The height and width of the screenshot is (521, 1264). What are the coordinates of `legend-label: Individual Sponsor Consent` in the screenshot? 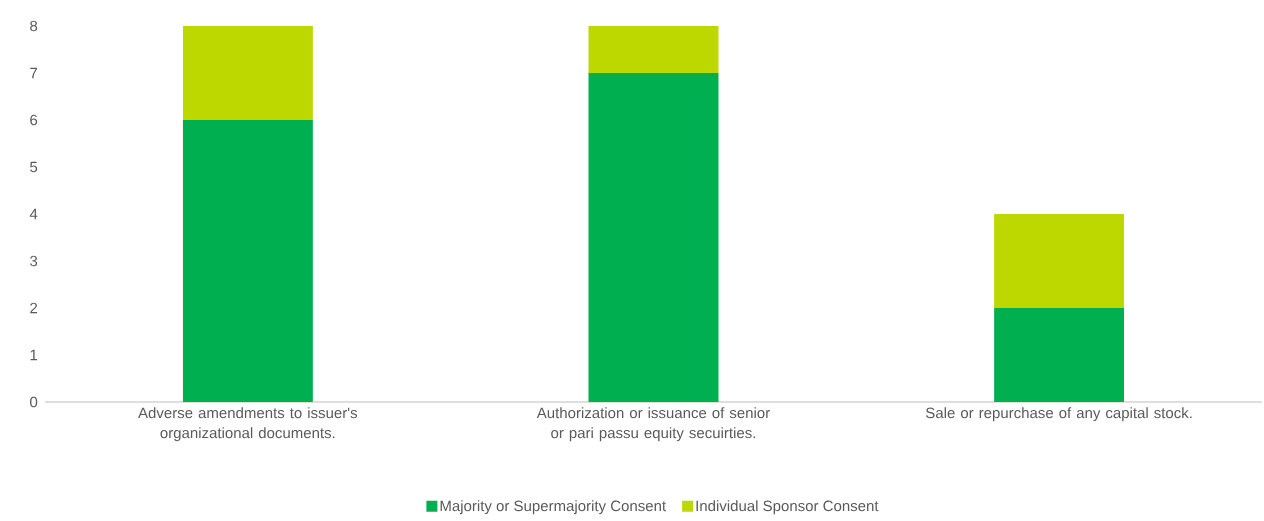 It's located at (787, 507).